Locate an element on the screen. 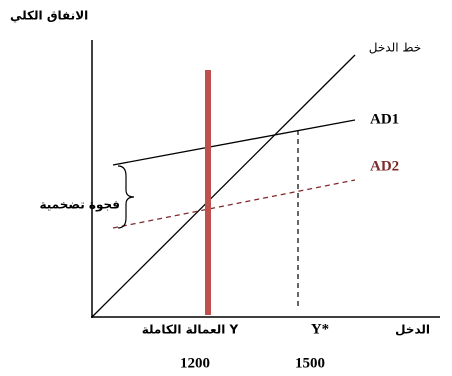  gap-brace is located at coordinates (126, 197).